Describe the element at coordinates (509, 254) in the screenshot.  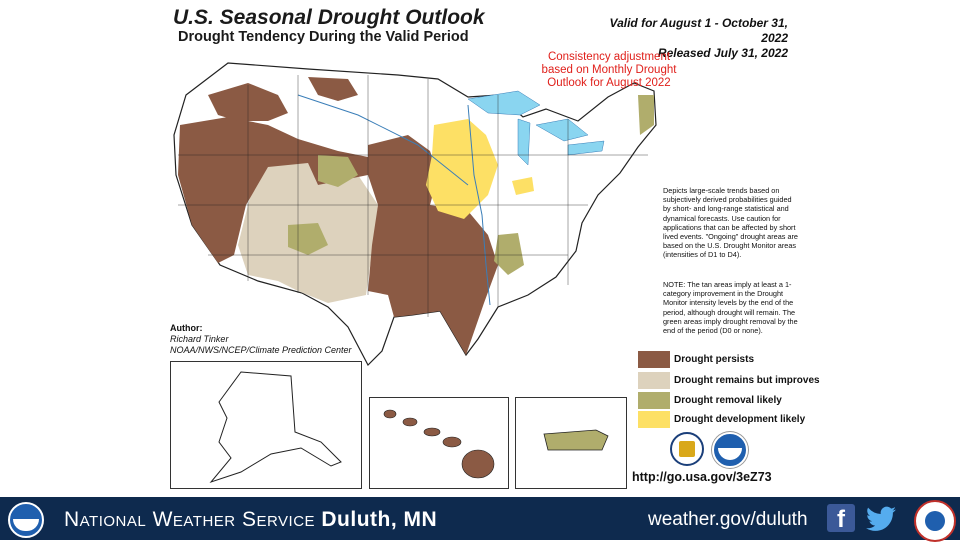
I see `green-removal-southeast` at that location.